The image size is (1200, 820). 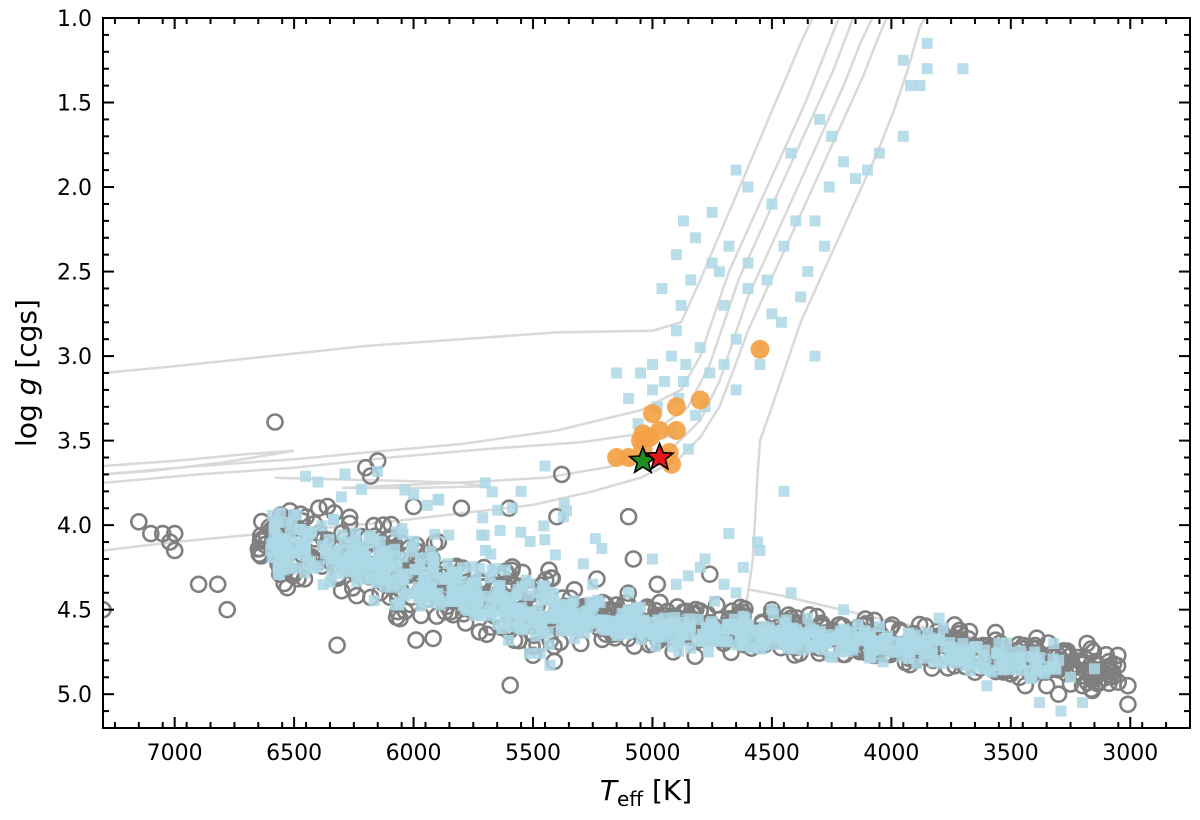 I want to click on x-tick-label: 5500, so click(x=533, y=753).